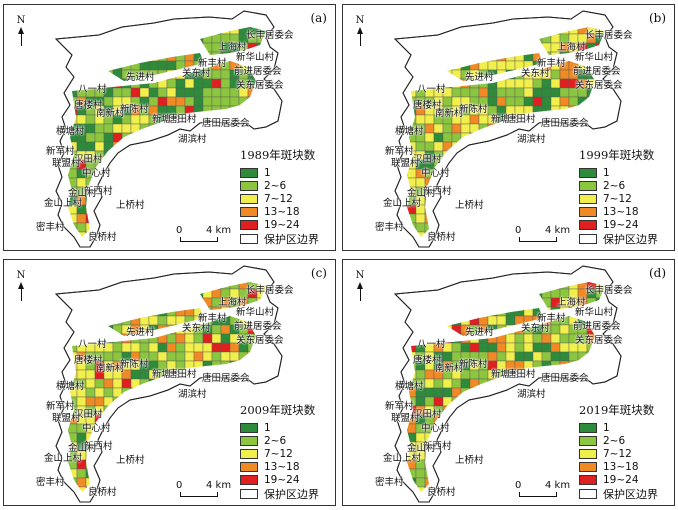 The width and height of the screenshot is (678, 510). What do you see at coordinates (192, 394) in the screenshot?
I see `place-label: 湖滨村` at bounding box center [192, 394].